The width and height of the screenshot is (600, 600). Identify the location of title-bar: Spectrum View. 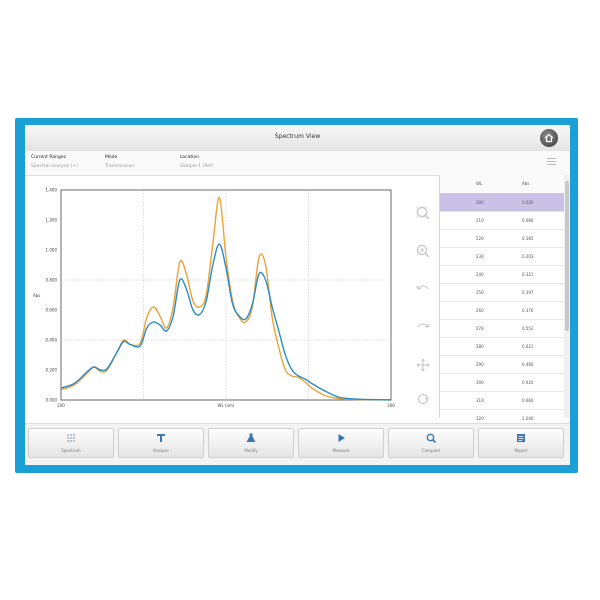
(297, 138).